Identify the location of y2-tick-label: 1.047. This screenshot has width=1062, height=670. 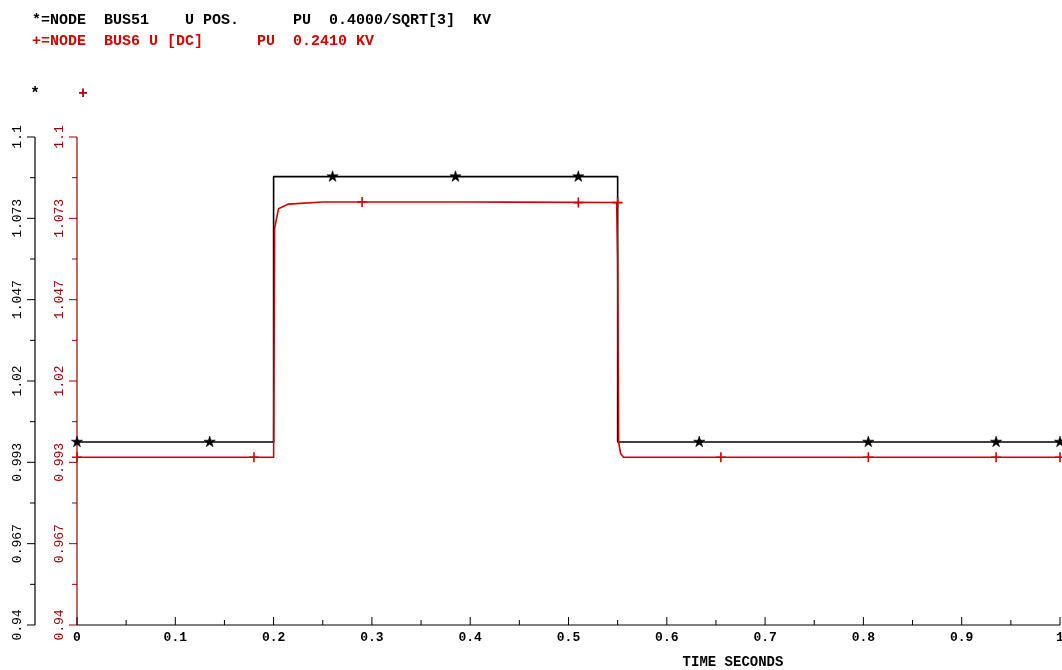
(59, 300).